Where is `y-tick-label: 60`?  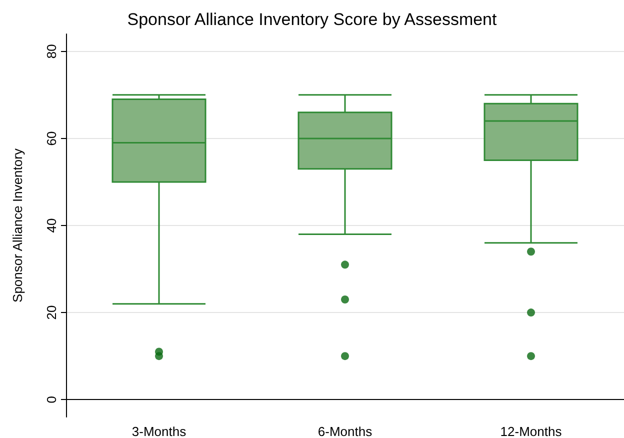
y-tick-label: 60 is located at coordinates (51, 138).